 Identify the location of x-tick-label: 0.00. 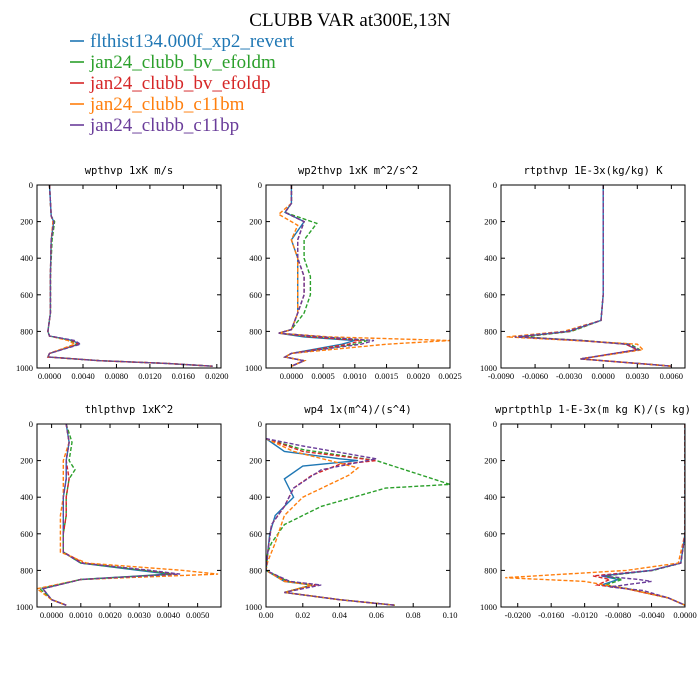
(266, 615).